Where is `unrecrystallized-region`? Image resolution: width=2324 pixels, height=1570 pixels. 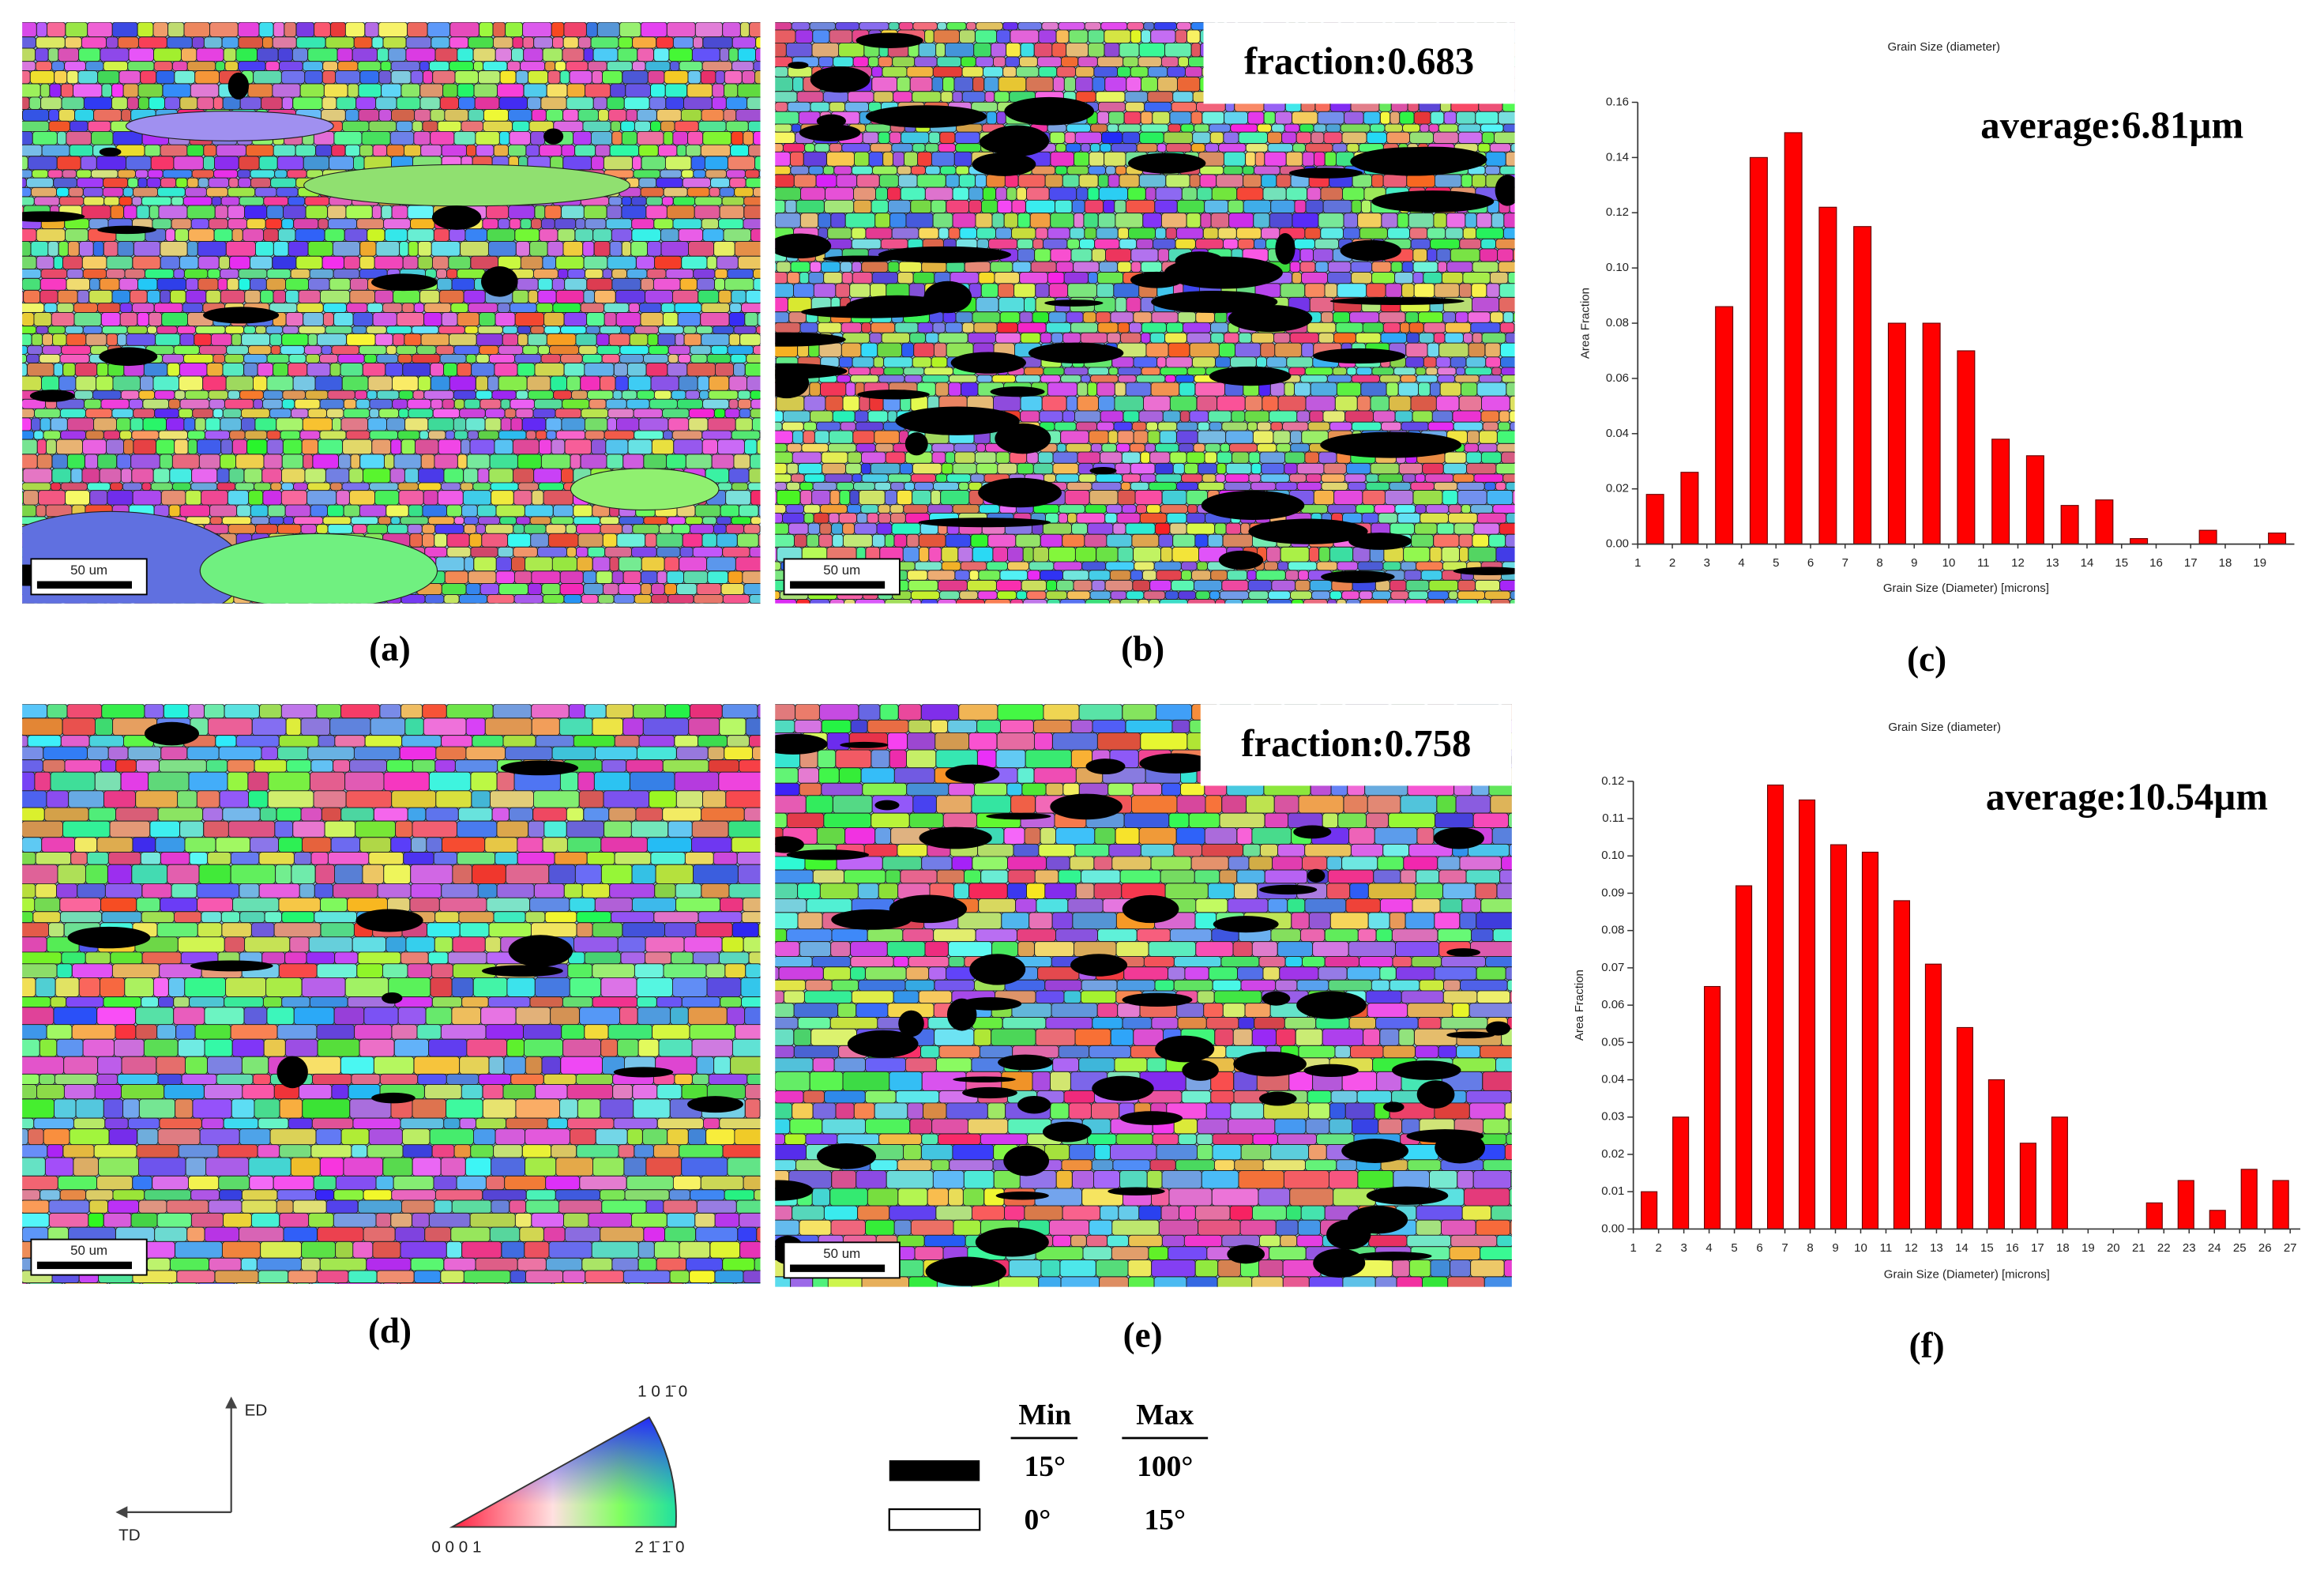 unrecrystallized-region is located at coordinates (554, 137).